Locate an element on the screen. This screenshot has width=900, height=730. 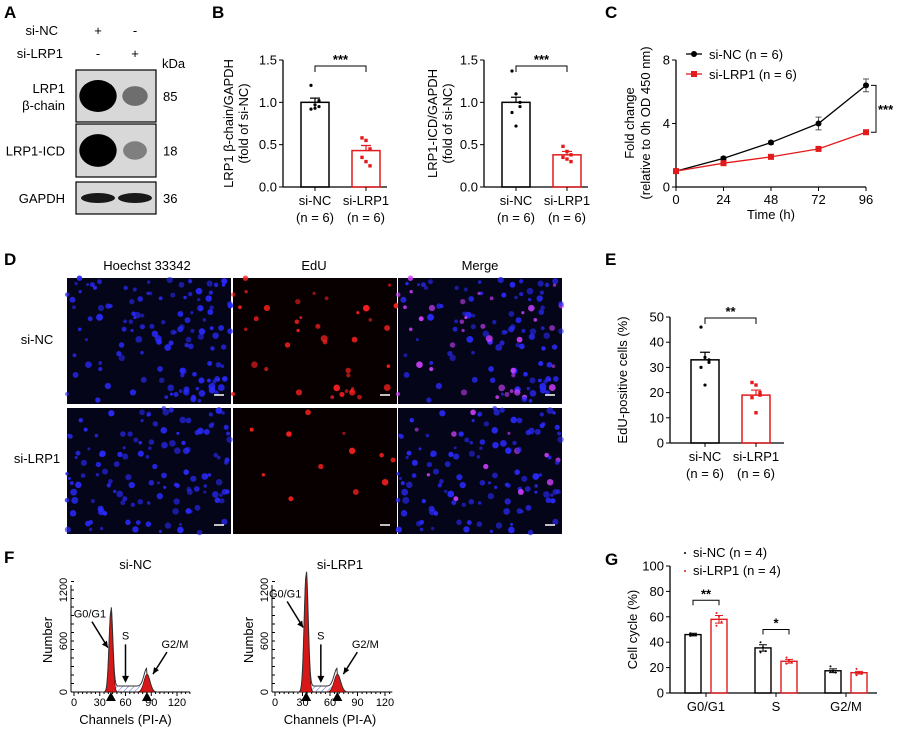
y-axis-label: LRP1 β-chain/GAPDH is located at coordinates (228, 123).